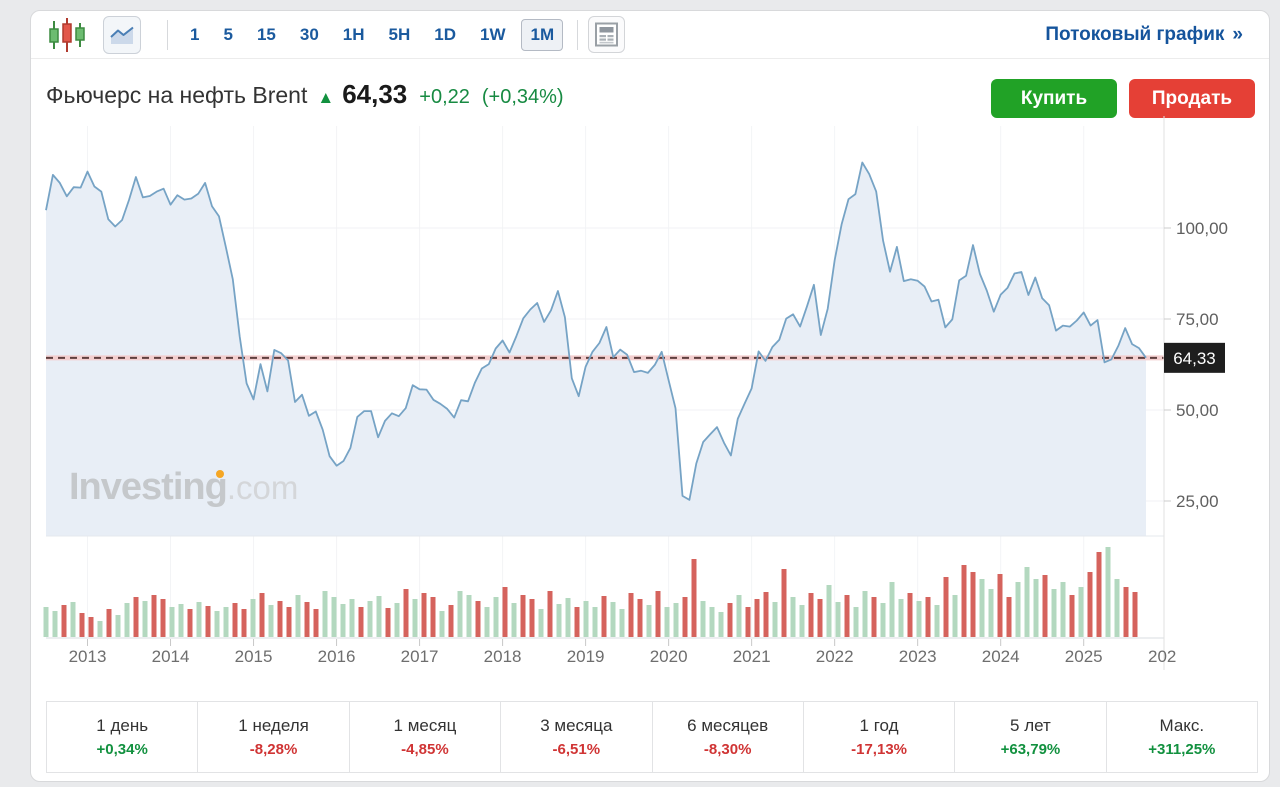 The height and width of the screenshot is (787, 1280). I want to click on news-panel-icon, so click(607, 34).